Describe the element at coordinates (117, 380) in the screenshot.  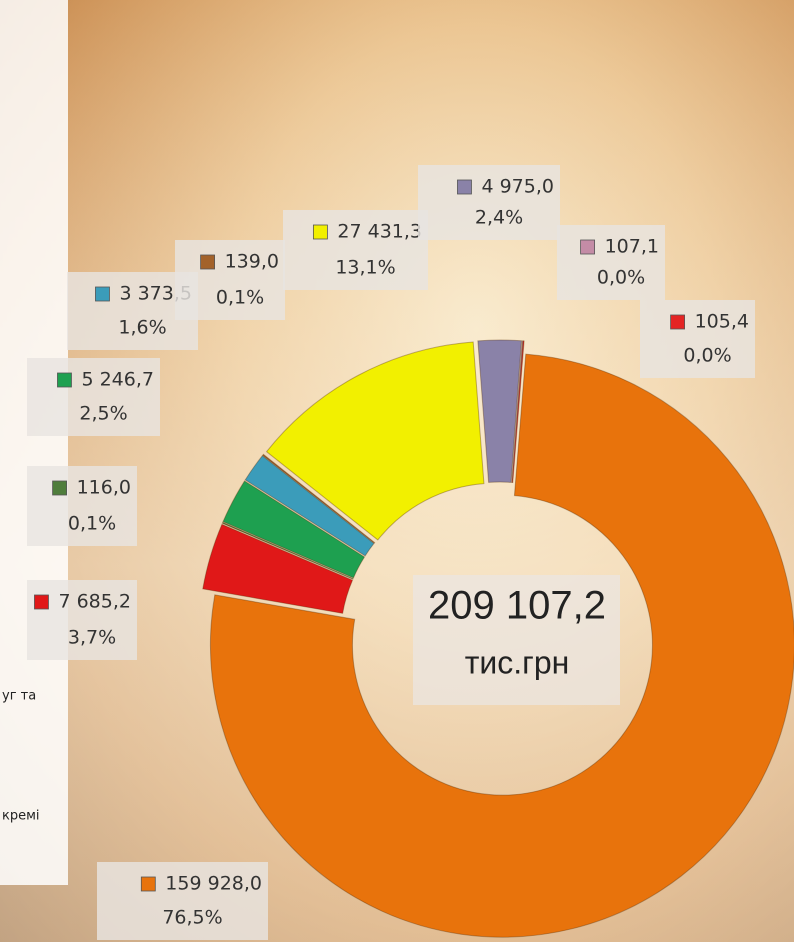
I see `value-label: 5 246,7` at that location.